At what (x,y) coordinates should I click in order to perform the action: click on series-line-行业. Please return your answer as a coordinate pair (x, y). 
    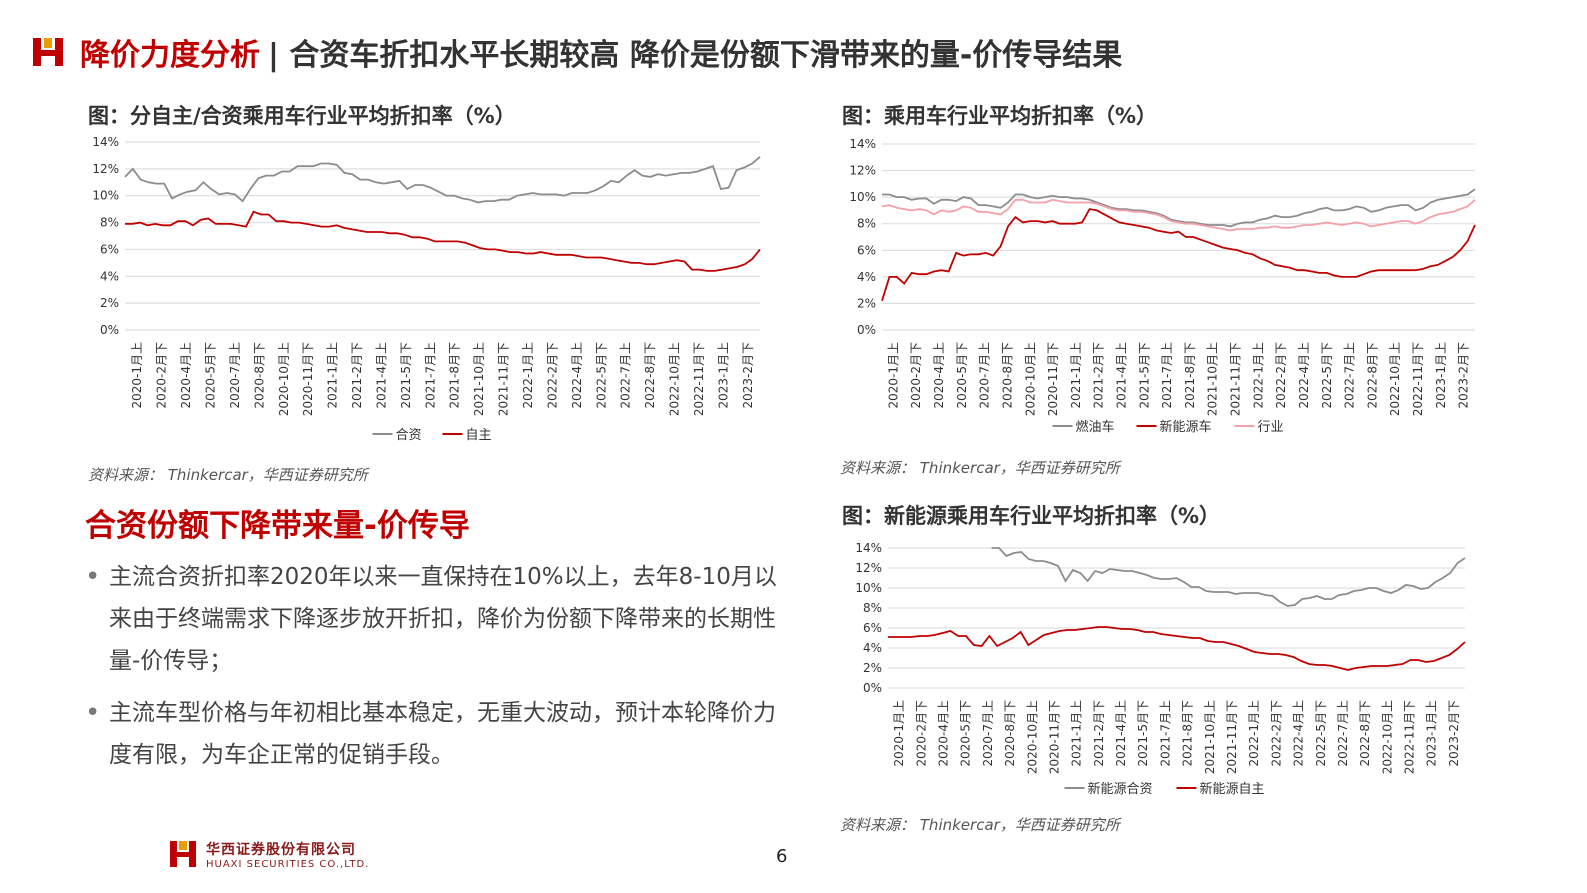
    Looking at the image, I should click on (1178, 215).